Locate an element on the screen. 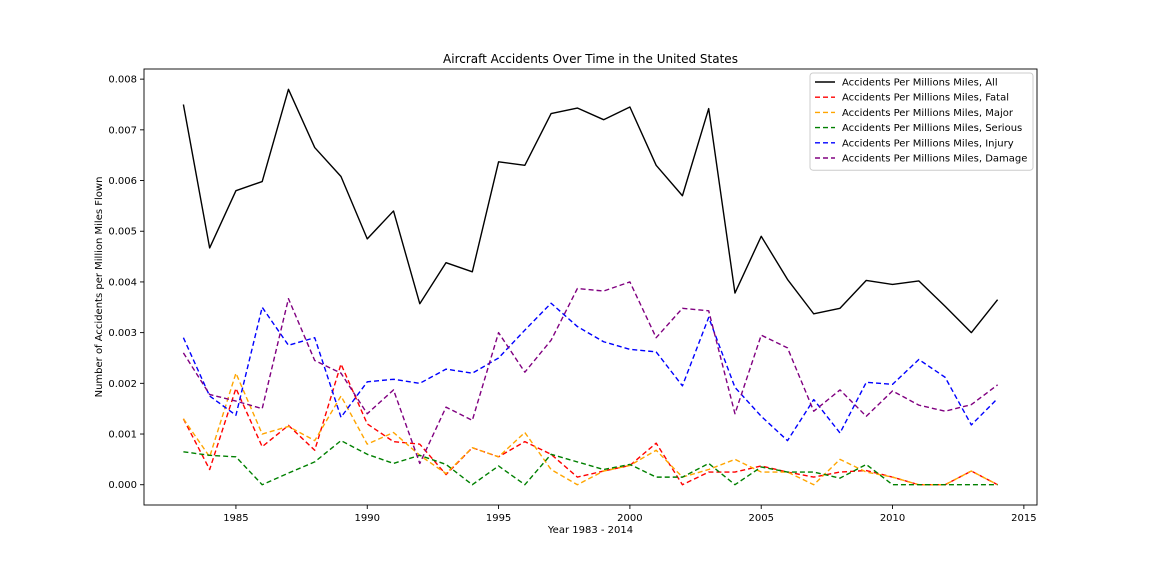  y-tick-label: 0.003 is located at coordinates (122, 333).